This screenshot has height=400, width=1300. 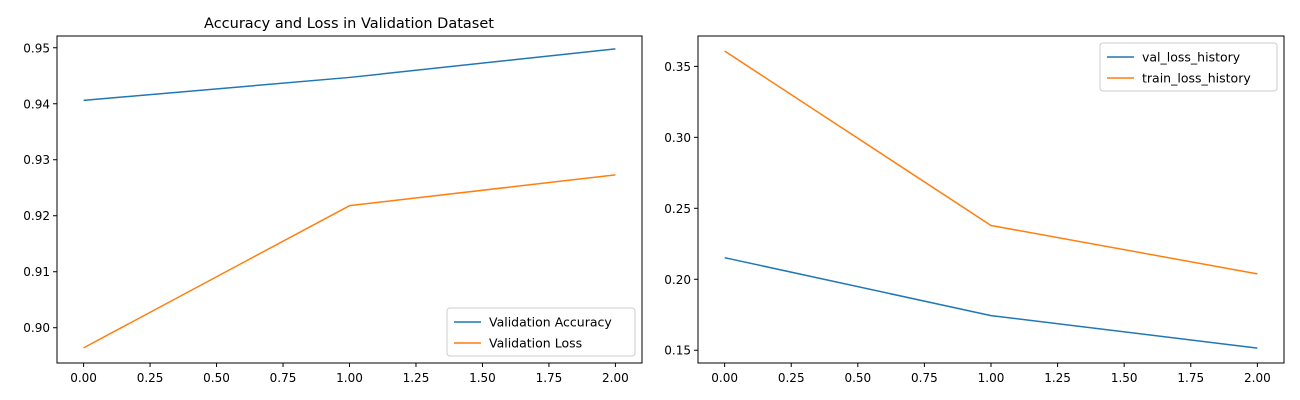 I want to click on y-tick-label: 0.95, so click(x=36, y=48).